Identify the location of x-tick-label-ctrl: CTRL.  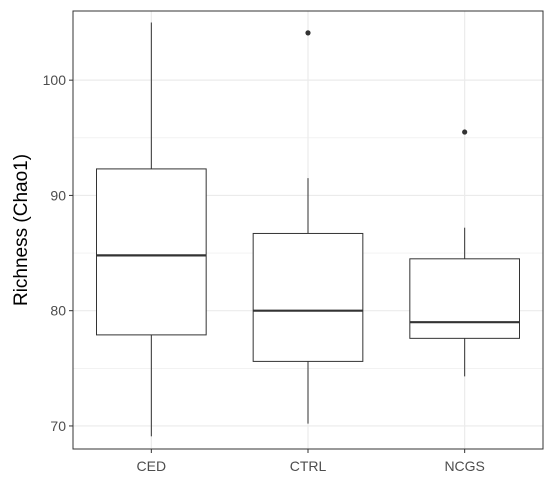
(308, 466).